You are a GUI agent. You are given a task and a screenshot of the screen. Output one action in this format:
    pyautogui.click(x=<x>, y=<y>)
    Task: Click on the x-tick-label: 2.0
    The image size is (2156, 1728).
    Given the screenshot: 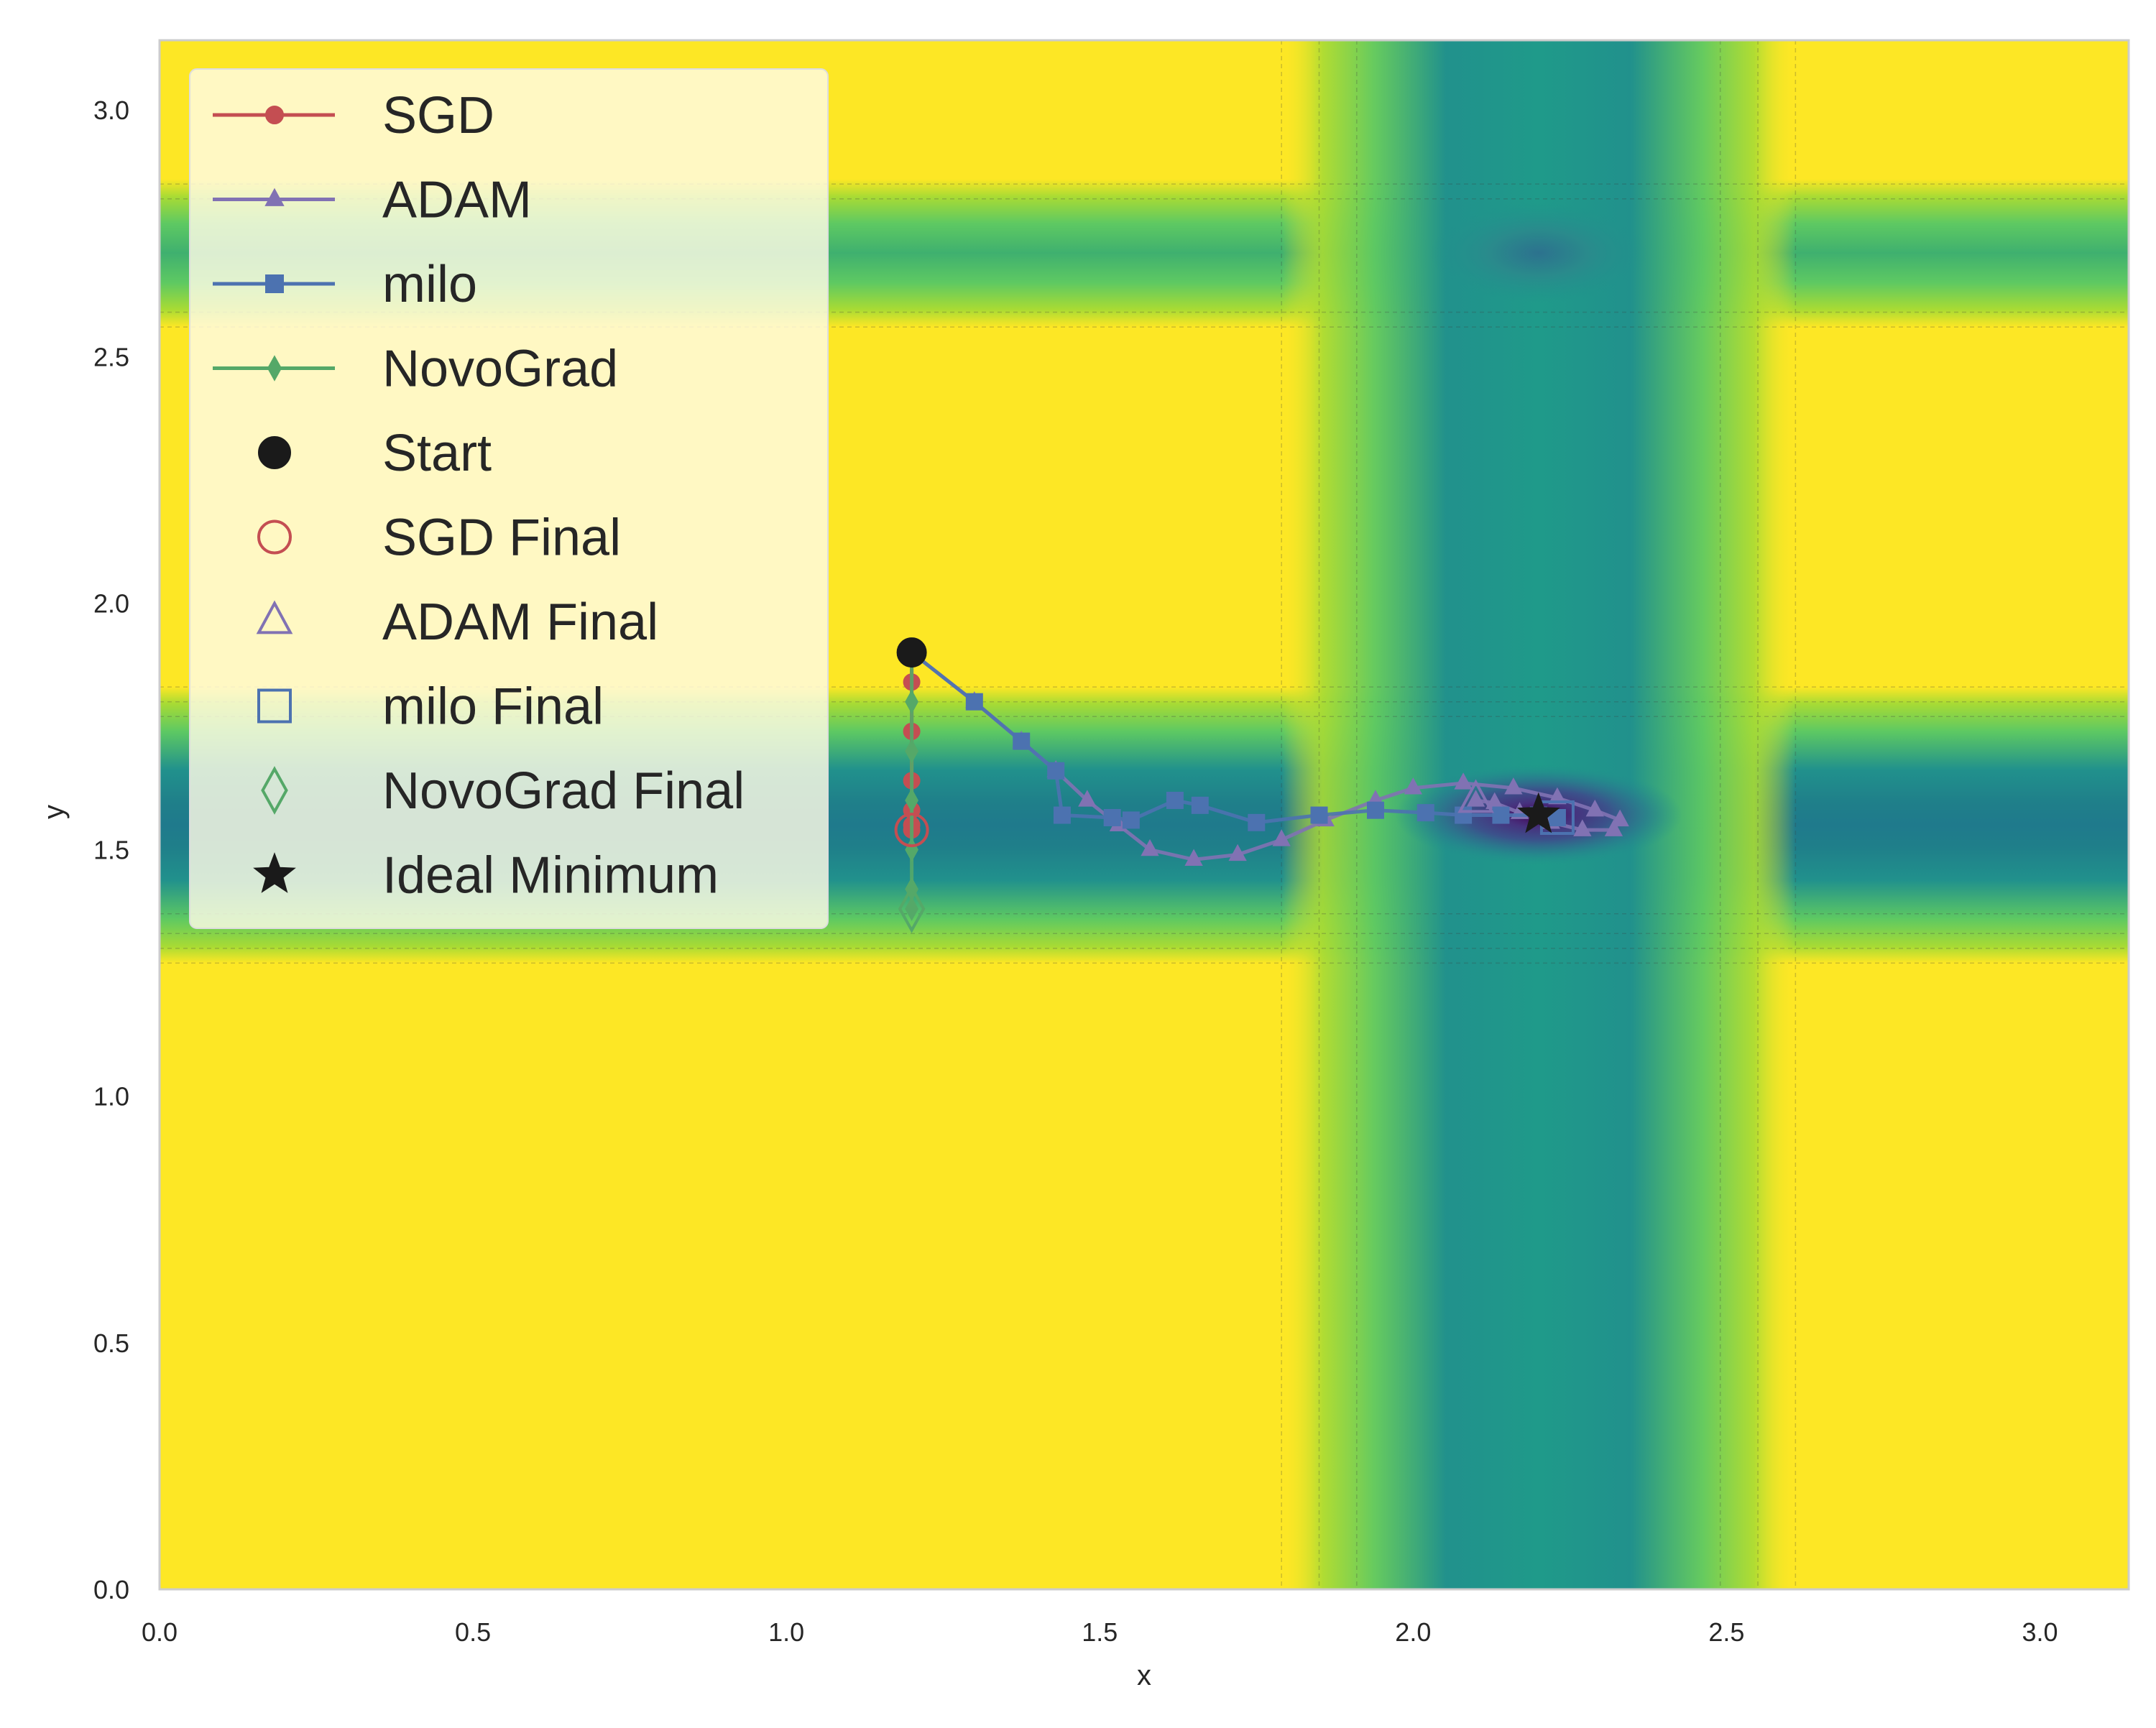 What is the action you would take?
    pyautogui.click(x=1413, y=1632)
    